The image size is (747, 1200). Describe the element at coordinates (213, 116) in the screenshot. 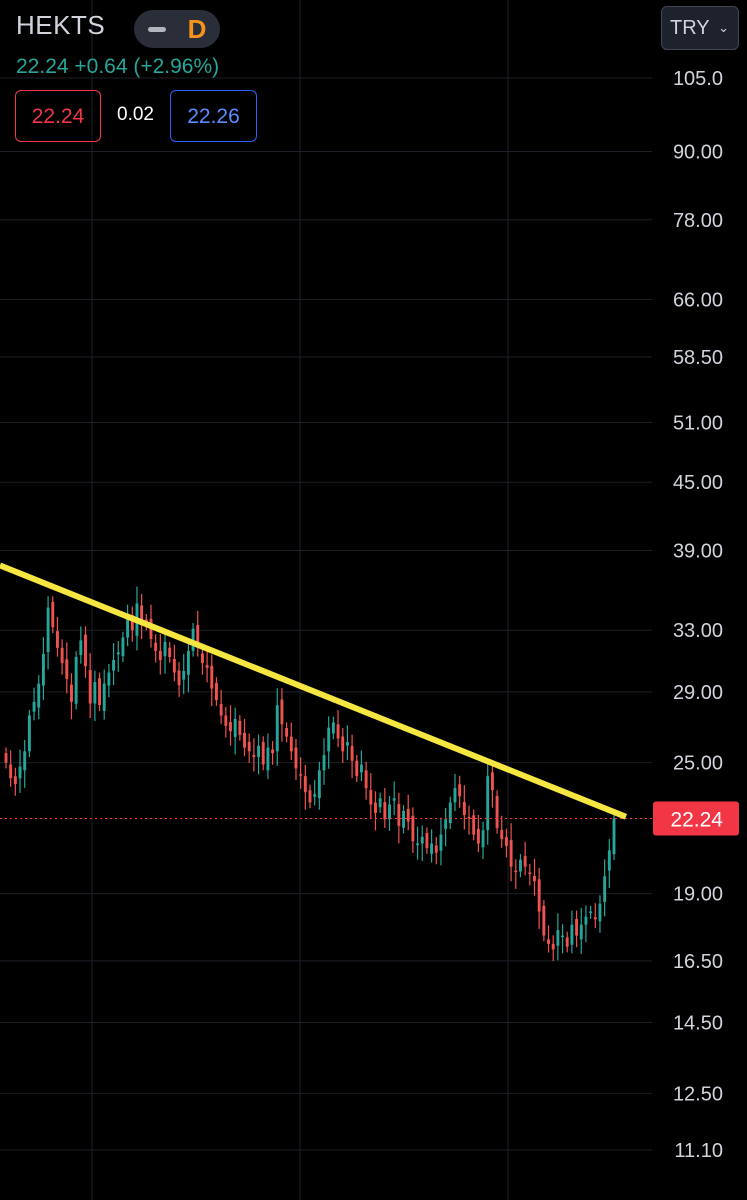

I see `buy-price-button: 22.26` at that location.